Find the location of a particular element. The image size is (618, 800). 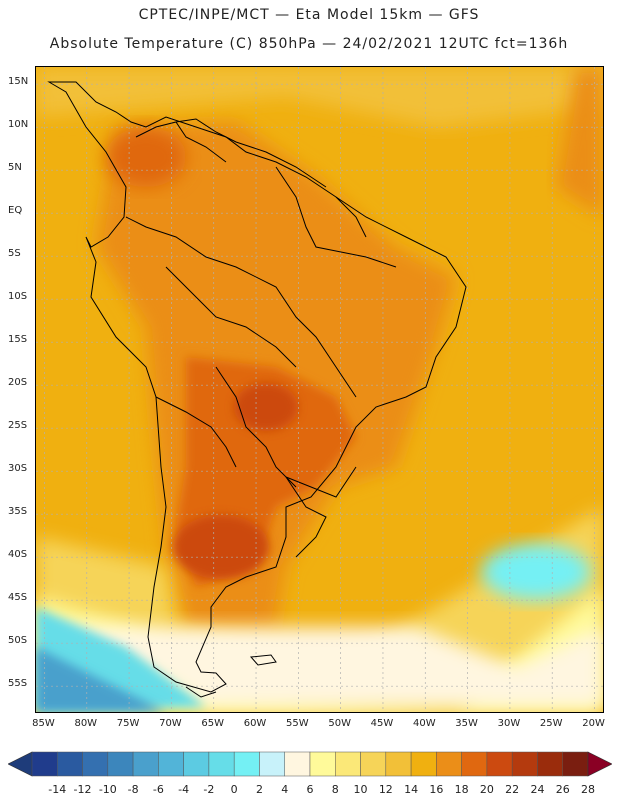

longitude-label: 55W is located at coordinates (297, 723).